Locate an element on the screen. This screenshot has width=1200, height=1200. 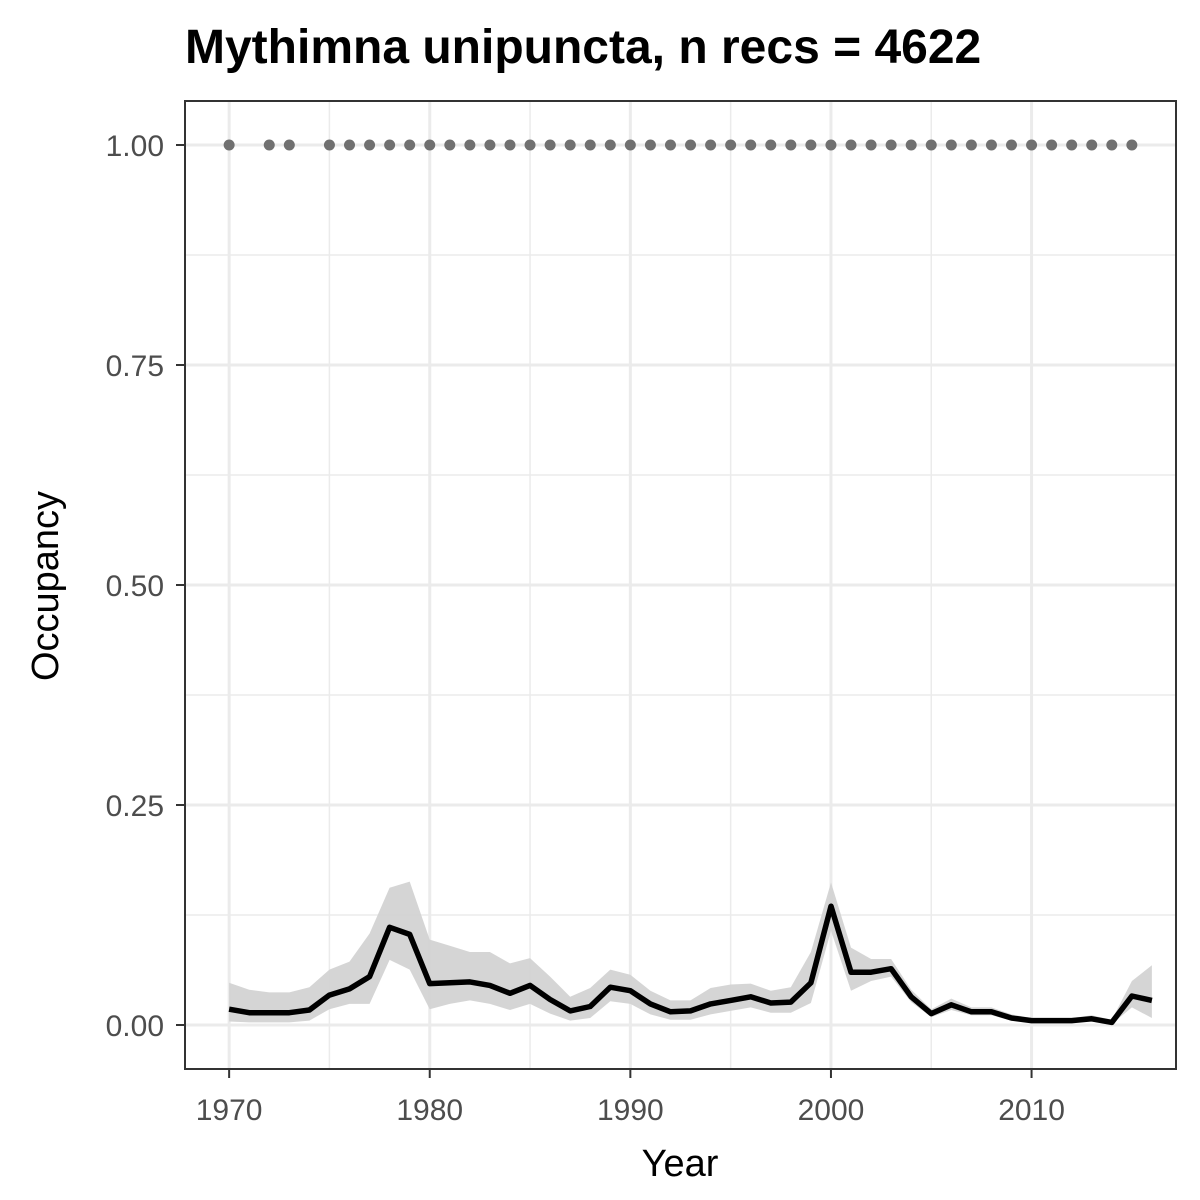
y-tick-label: 0.75 is located at coordinates (135, 366).